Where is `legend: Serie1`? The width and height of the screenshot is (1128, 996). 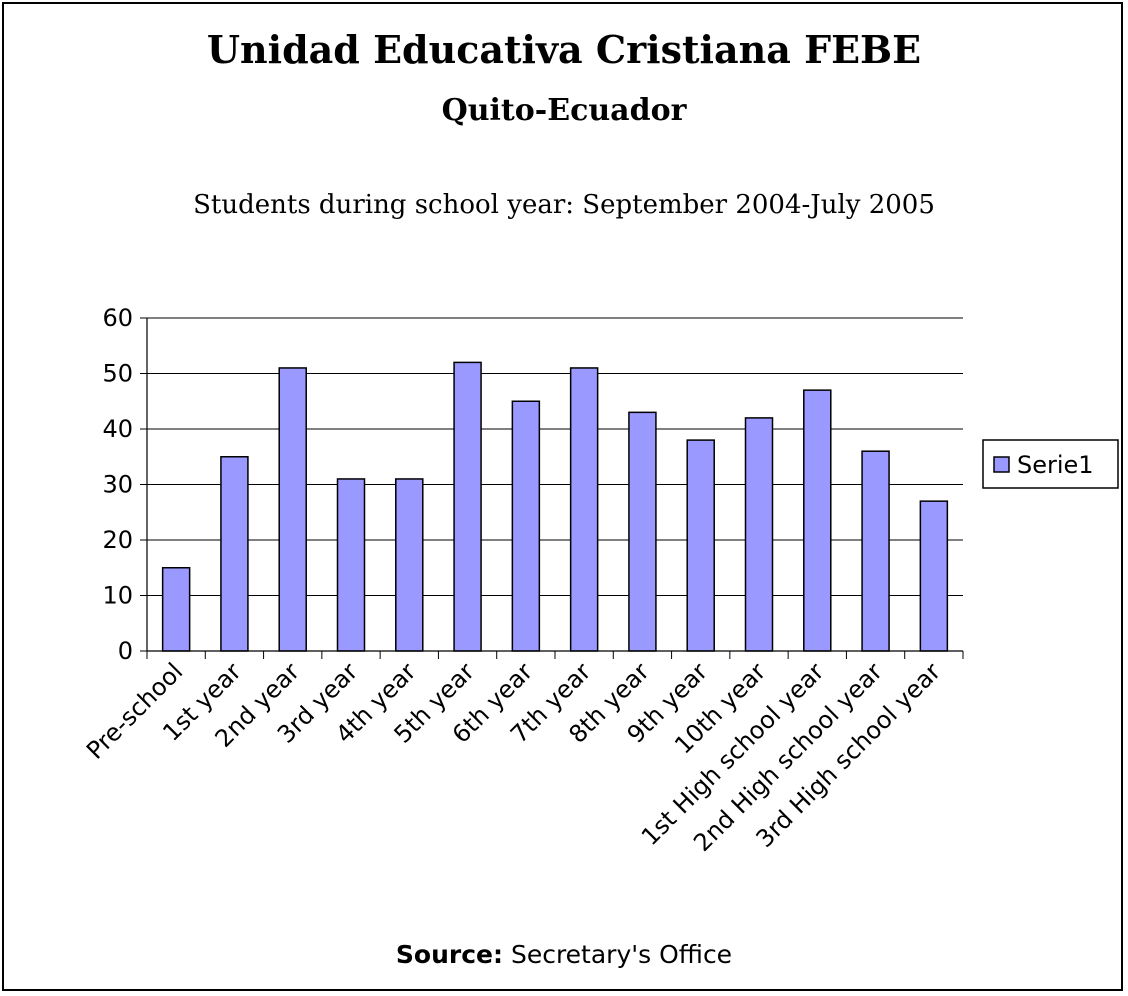
legend: Serie1 is located at coordinates (1050, 464).